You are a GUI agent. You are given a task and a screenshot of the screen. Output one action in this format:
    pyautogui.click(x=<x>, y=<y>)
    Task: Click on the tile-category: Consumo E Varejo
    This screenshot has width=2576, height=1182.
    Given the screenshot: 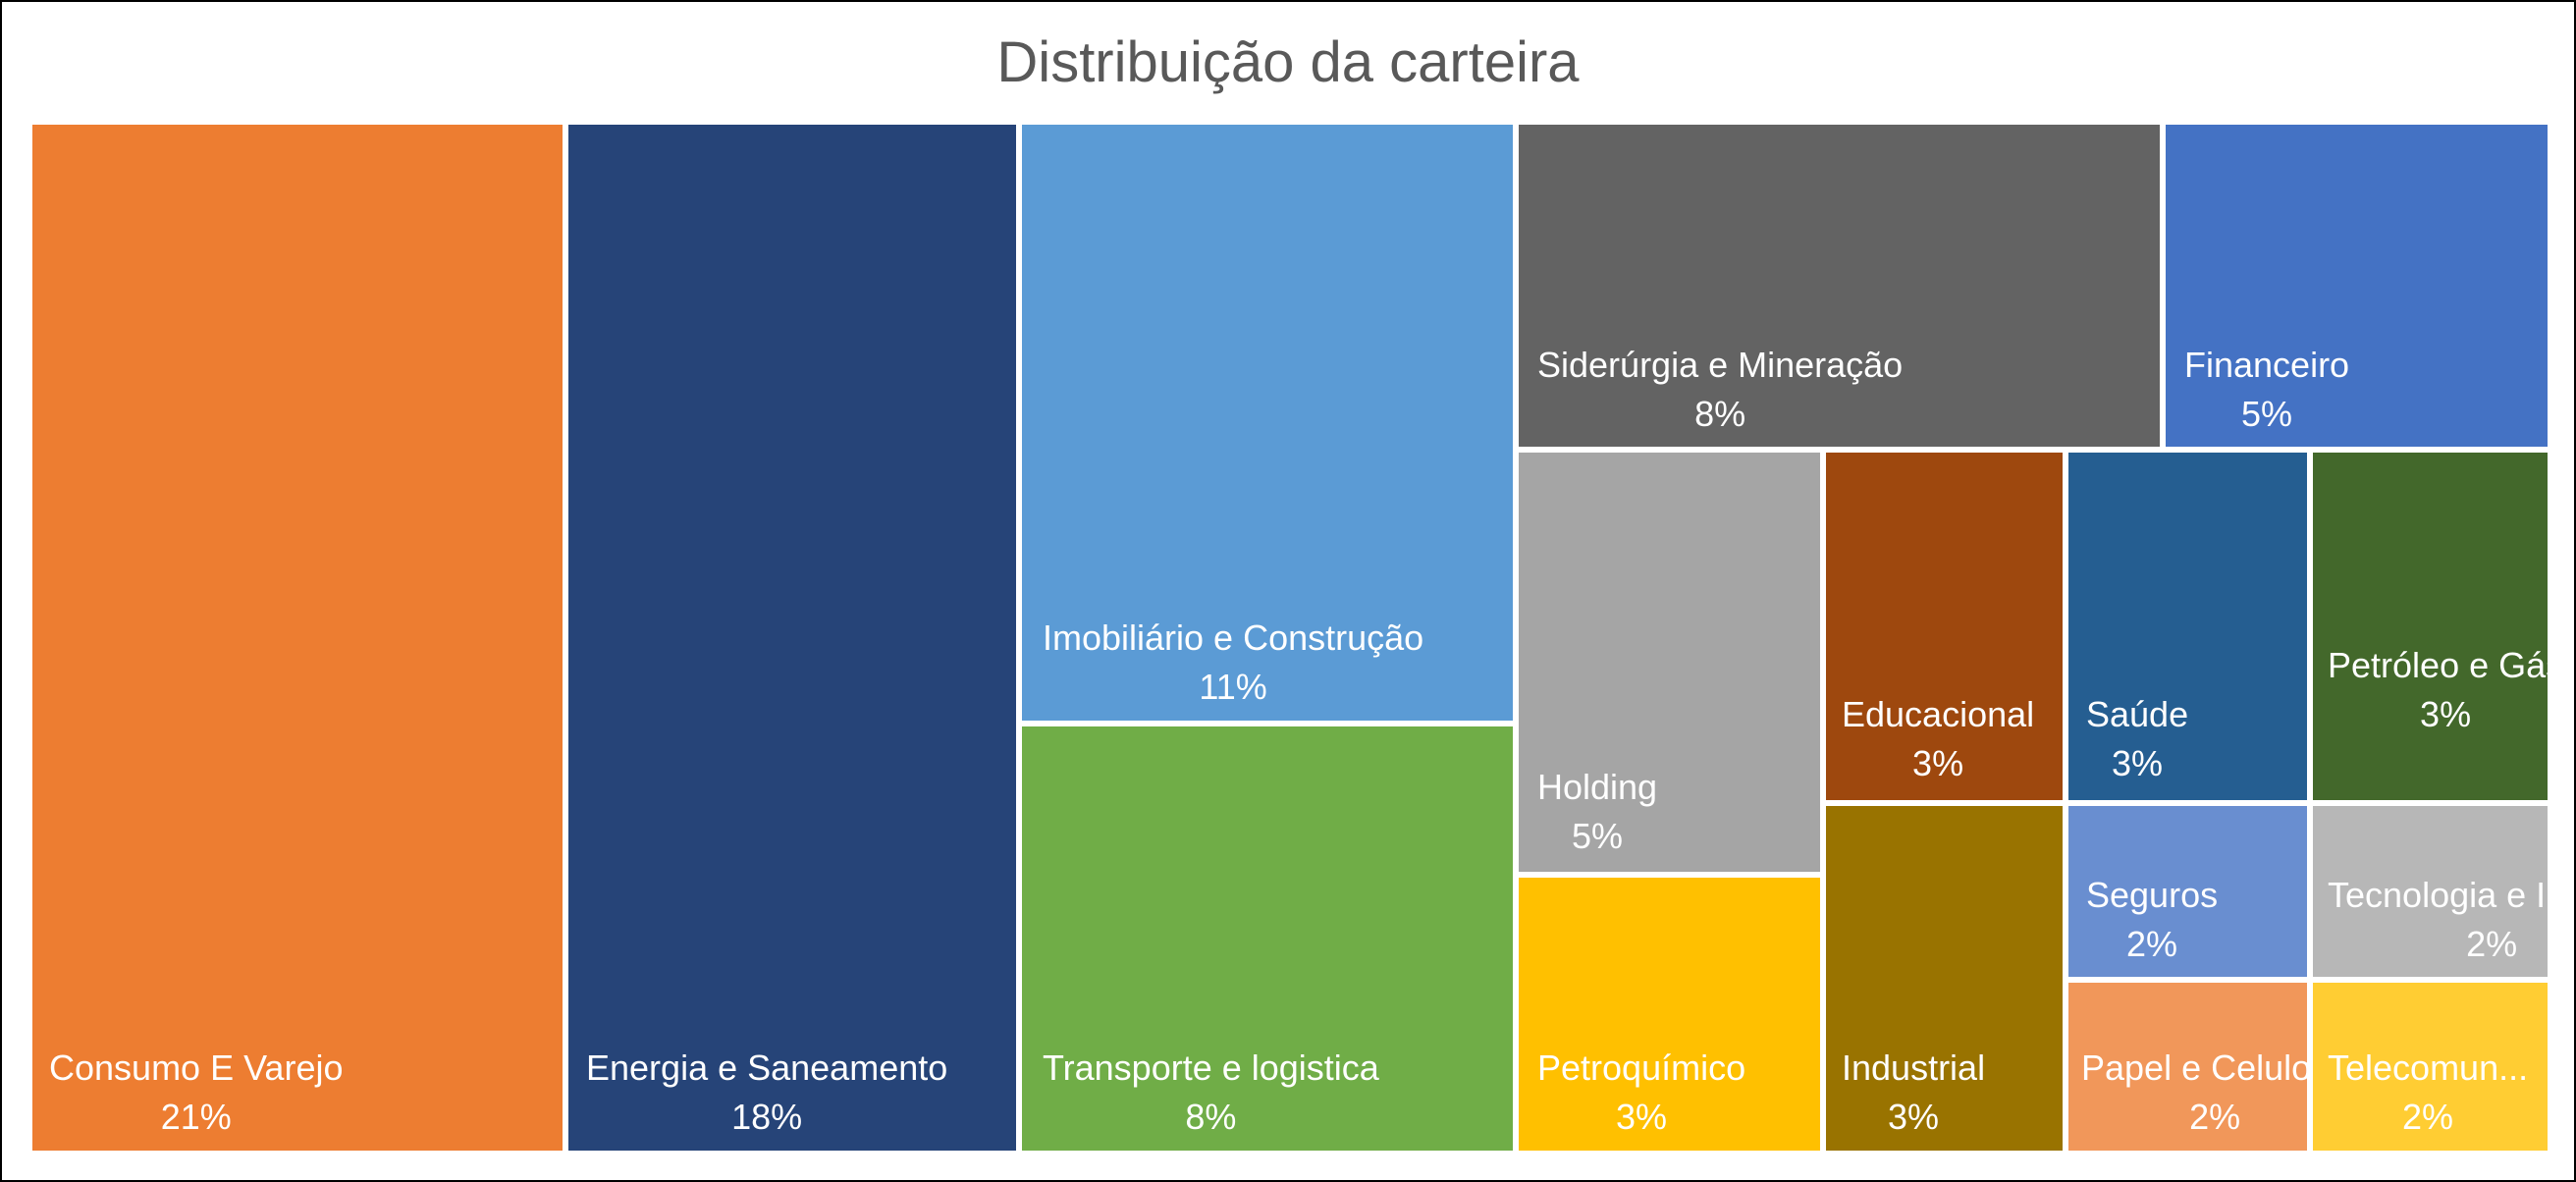 What is the action you would take?
    pyautogui.click(x=196, y=1068)
    